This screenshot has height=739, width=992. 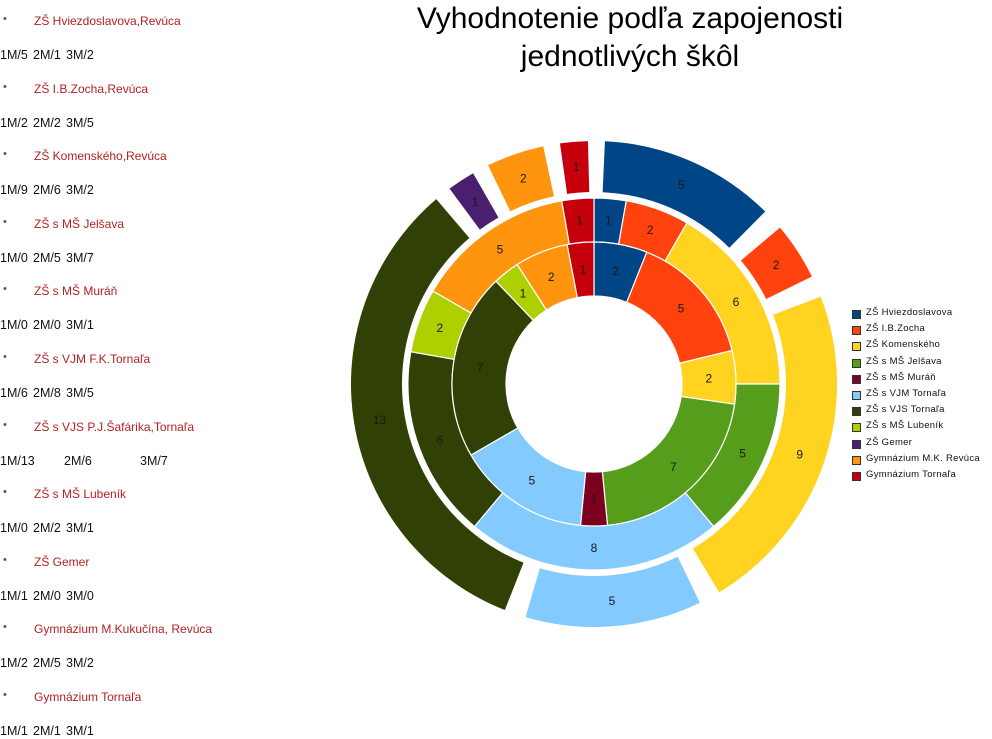 What do you see at coordinates (904, 361) in the screenshot?
I see `legend-label: ZŠ s MŠ Jelšava` at bounding box center [904, 361].